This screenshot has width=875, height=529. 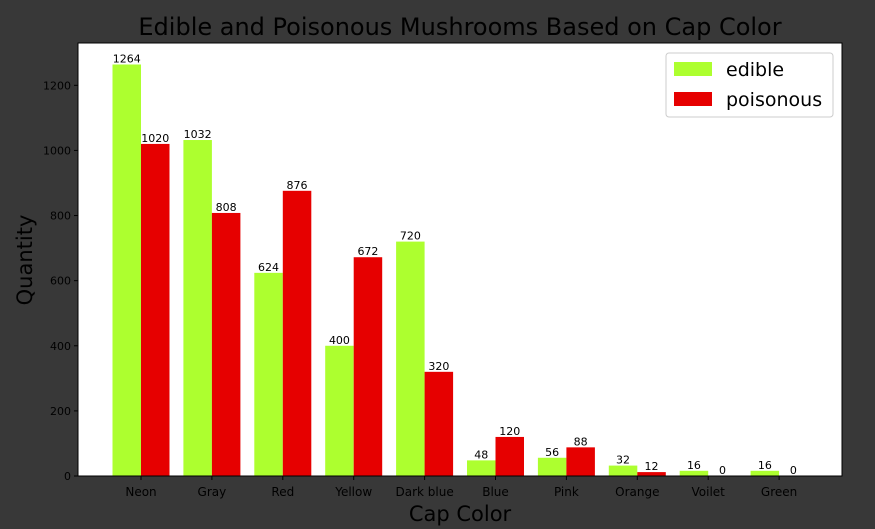 I want to click on data-label-poisonous-red: 876, so click(x=297, y=185).